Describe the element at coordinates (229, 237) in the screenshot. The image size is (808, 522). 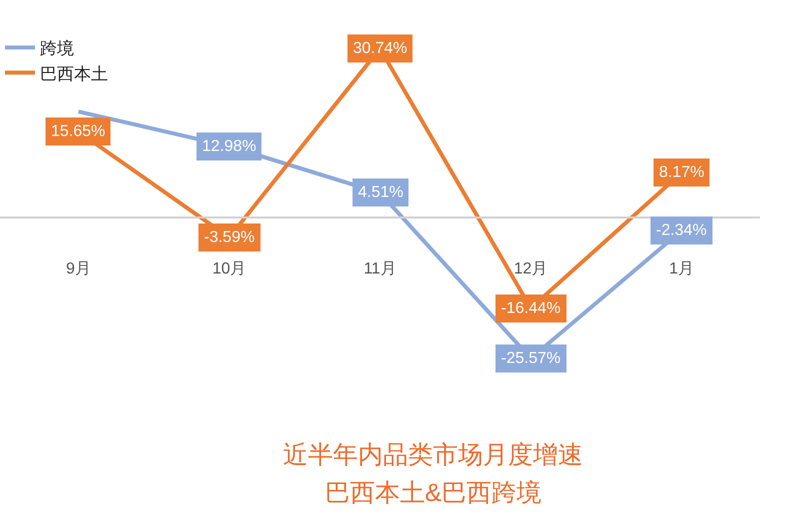
I see `data-label: -3.59%` at that location.